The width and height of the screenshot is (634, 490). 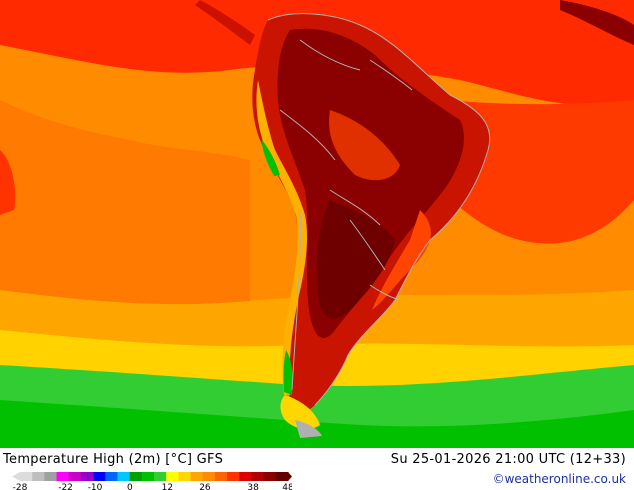 I want to click on color-legend: -28 -22 -10 0 12 26 38 48, so click(x=152, y=481).